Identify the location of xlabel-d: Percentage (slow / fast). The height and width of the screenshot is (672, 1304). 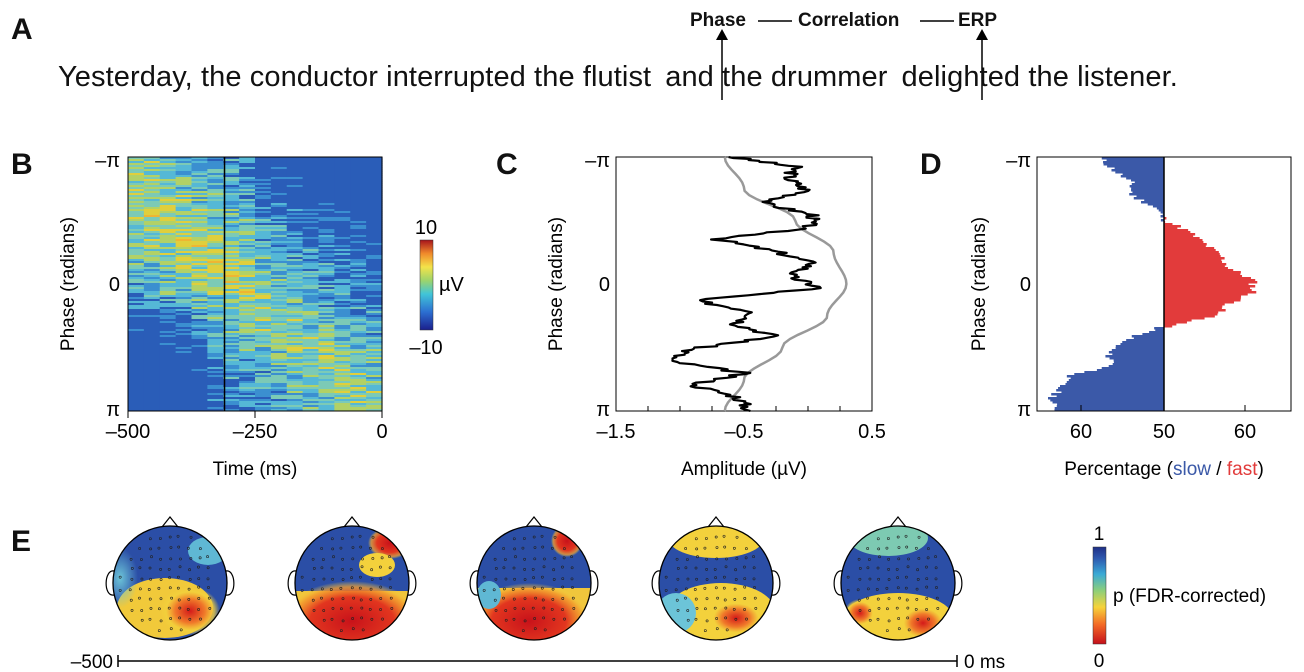
(1164, 469).